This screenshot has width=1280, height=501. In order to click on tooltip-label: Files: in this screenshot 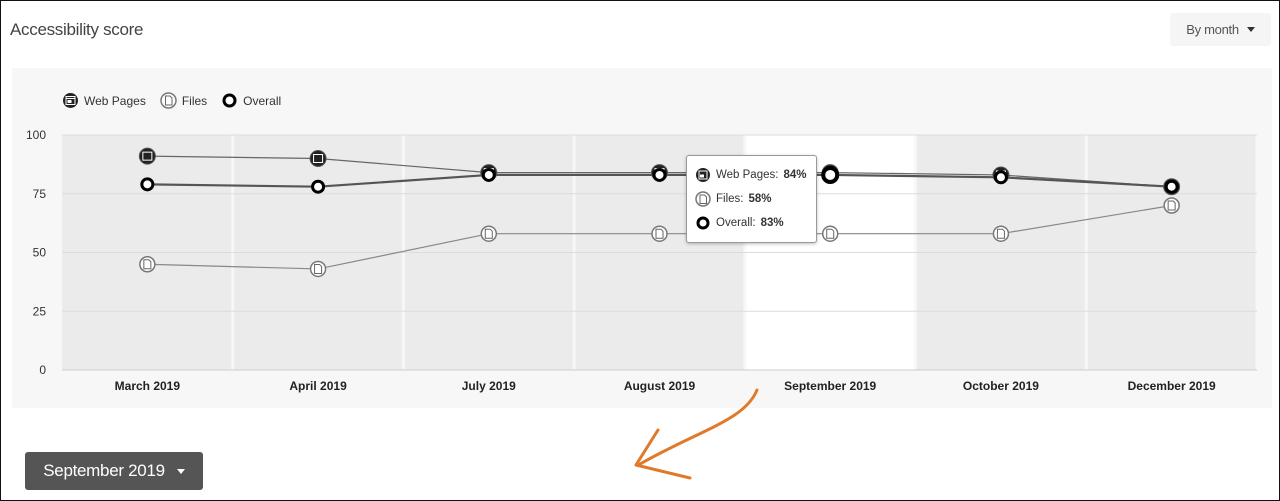, I will do `click(730, 199)`.